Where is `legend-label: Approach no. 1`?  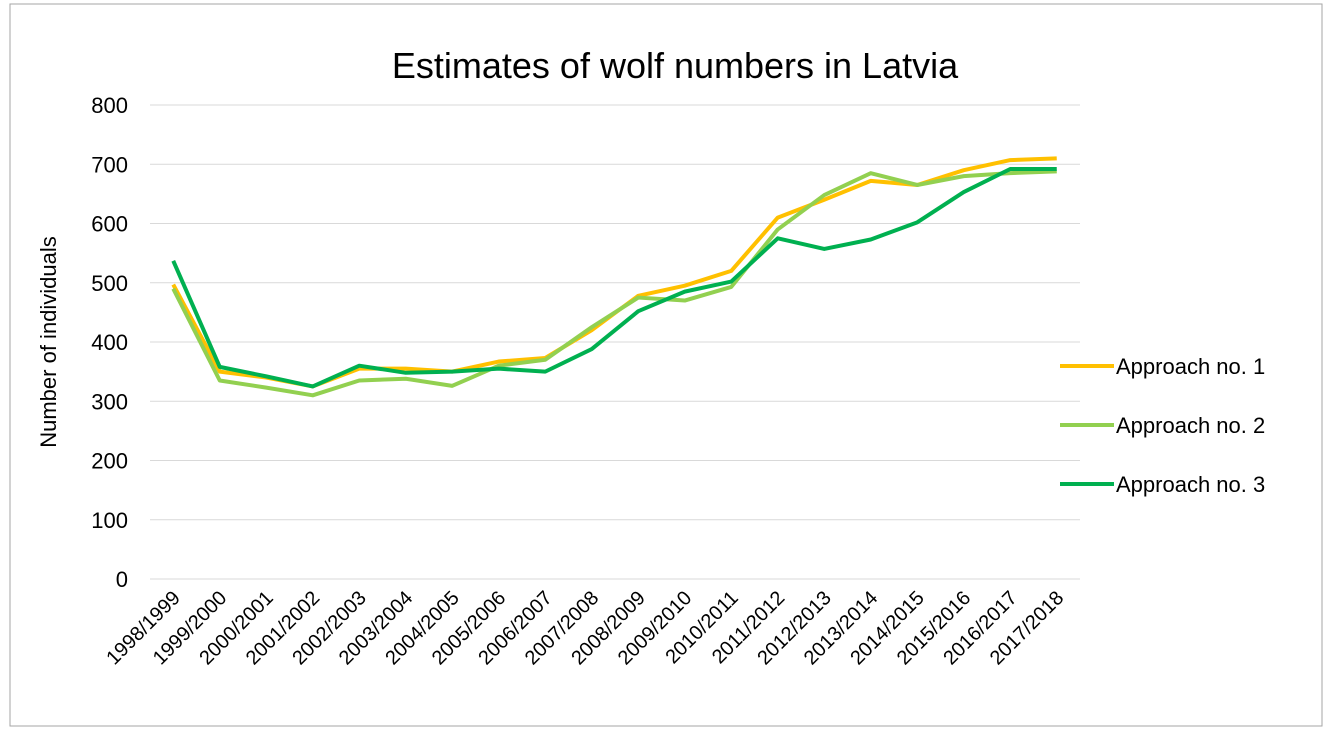
legend-label: Approach no. 1 is located at coordinates (1190, 366).